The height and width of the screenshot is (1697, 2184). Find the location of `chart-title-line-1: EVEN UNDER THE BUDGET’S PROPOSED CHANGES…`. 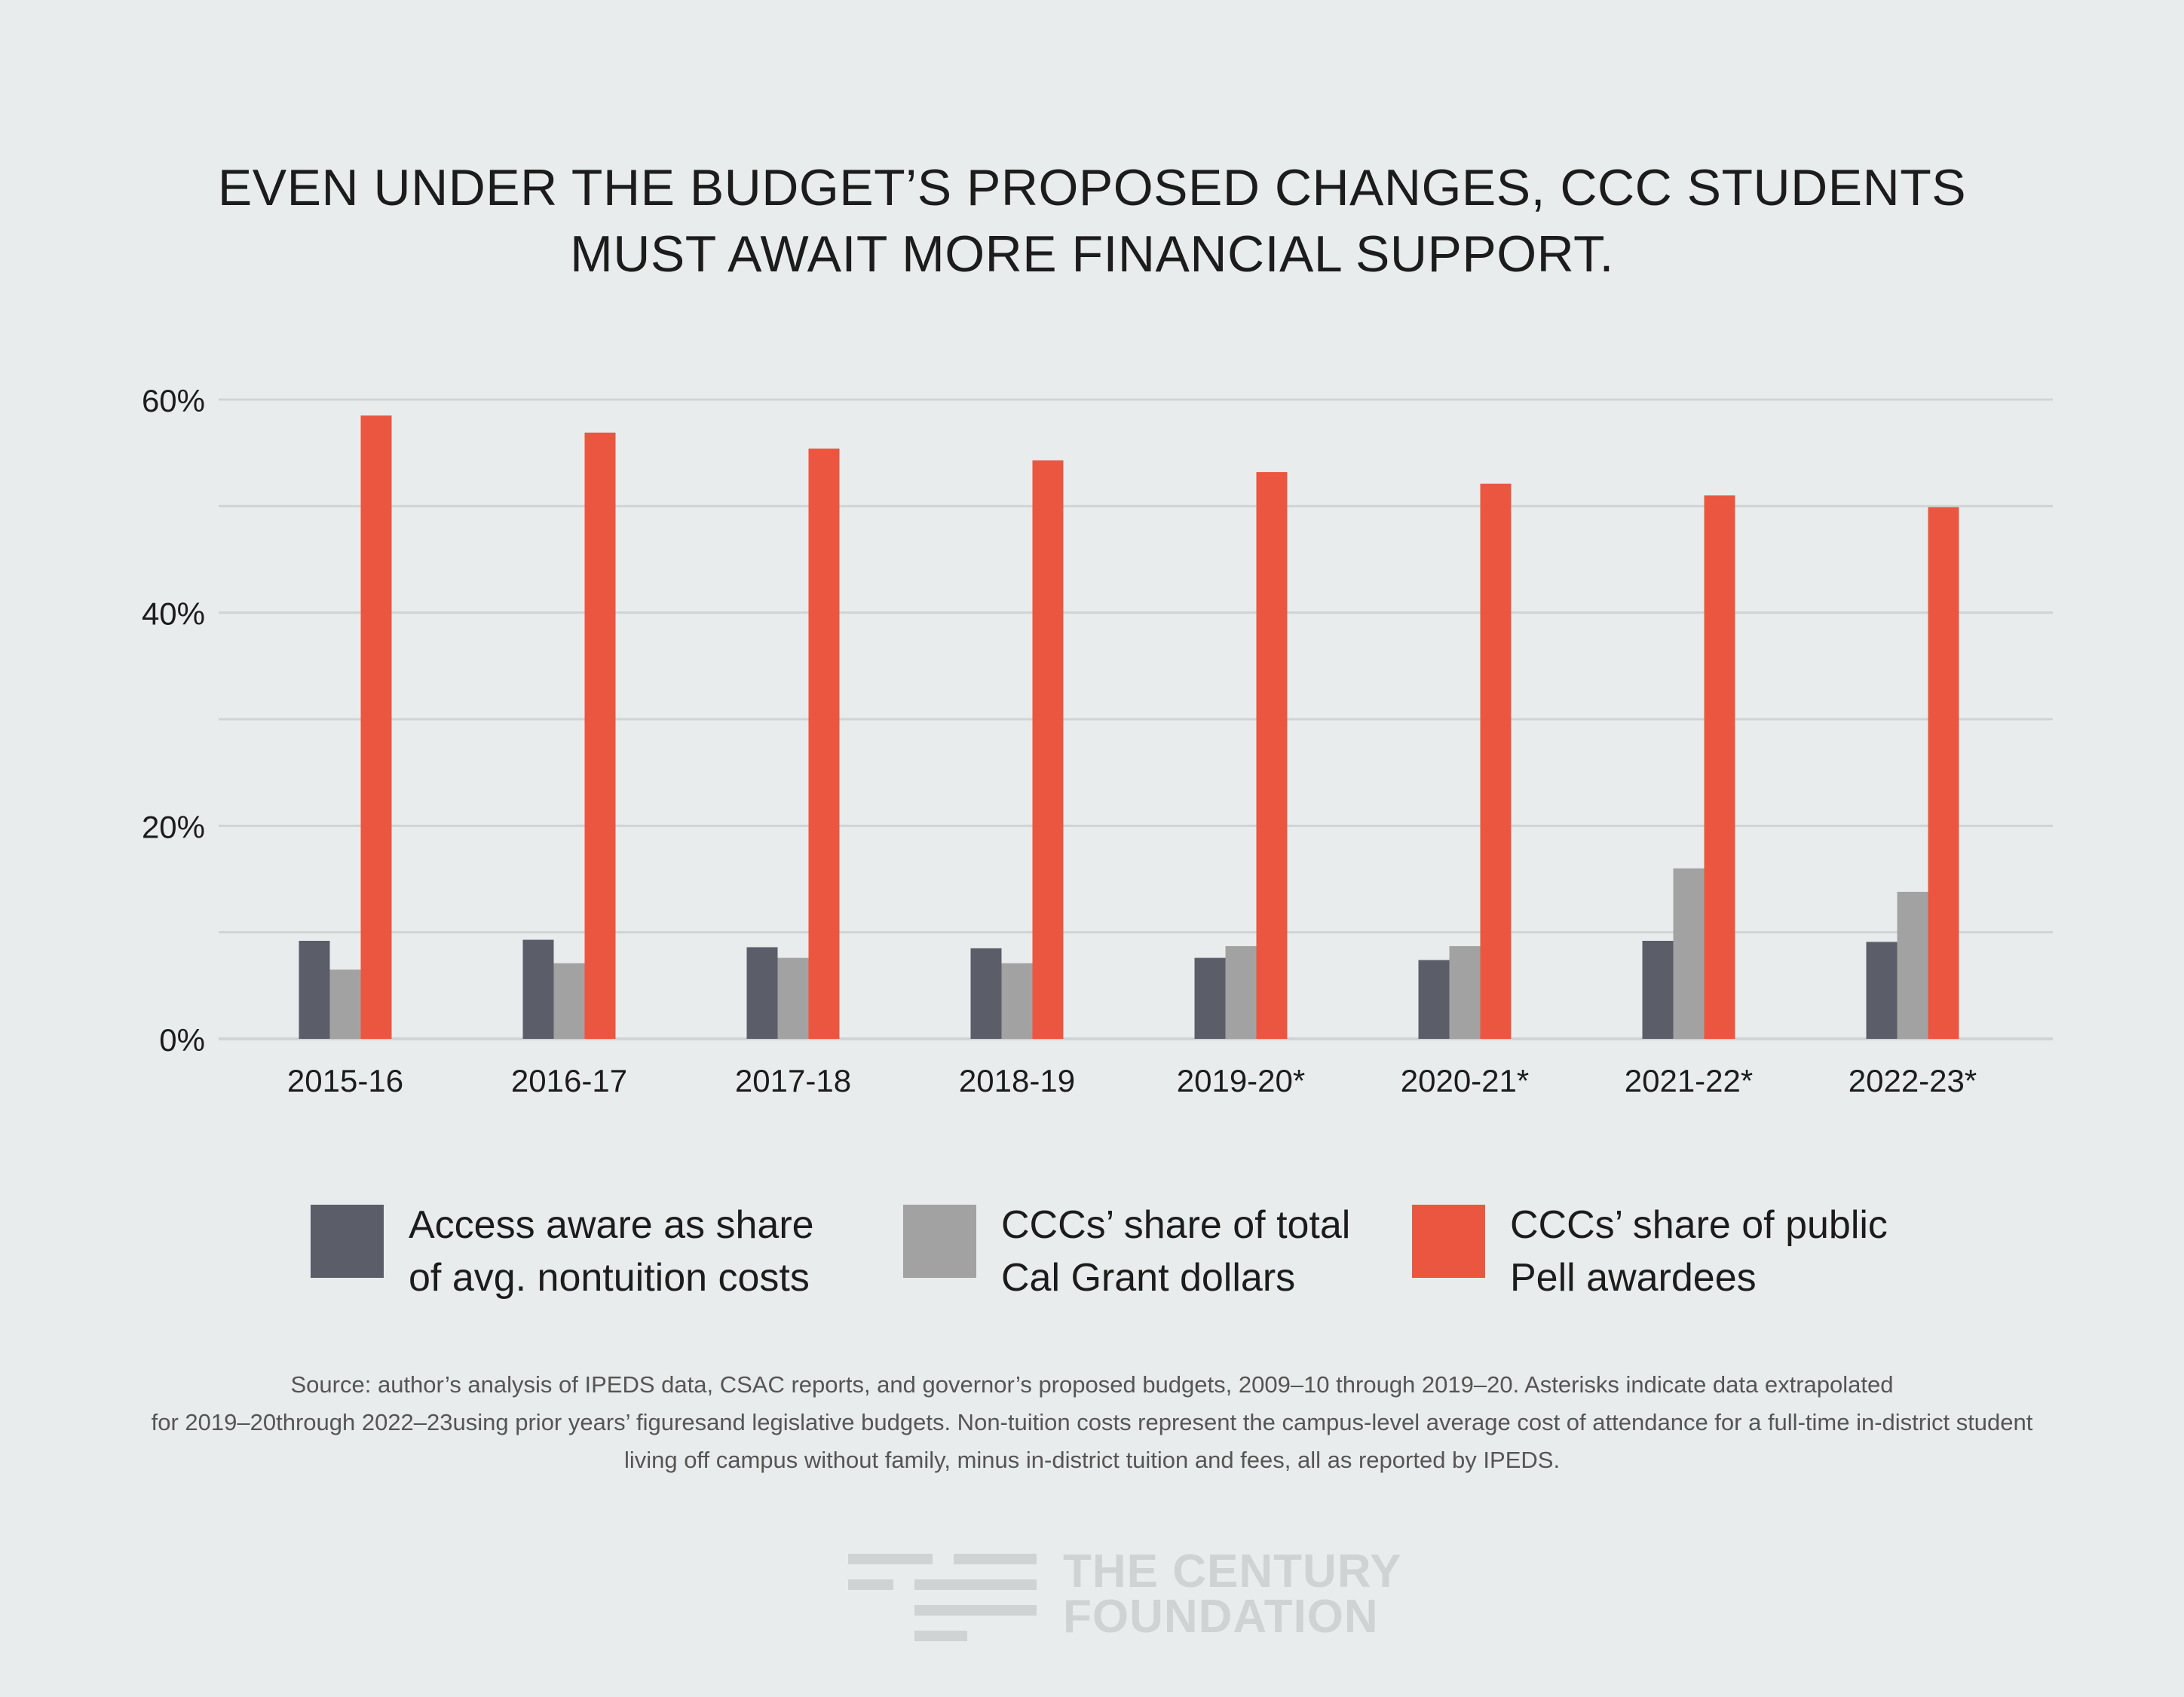

chart-title-line-1: EVEN UNDER THE BUDGET’S PROPOSED CHANGES… is located at coordinates (1092, 187).